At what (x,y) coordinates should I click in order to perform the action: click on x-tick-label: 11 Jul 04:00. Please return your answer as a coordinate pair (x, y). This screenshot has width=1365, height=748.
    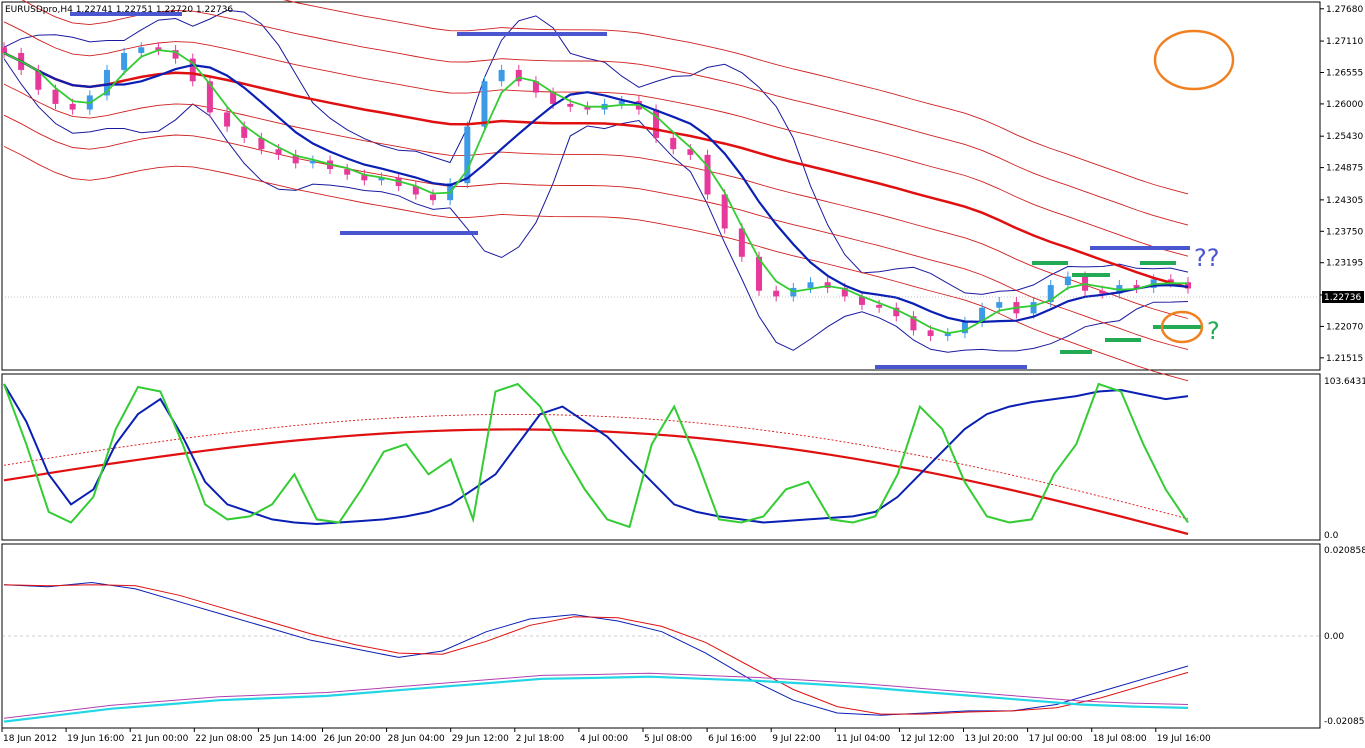
    Looking at the image, I should click on (863, 739).